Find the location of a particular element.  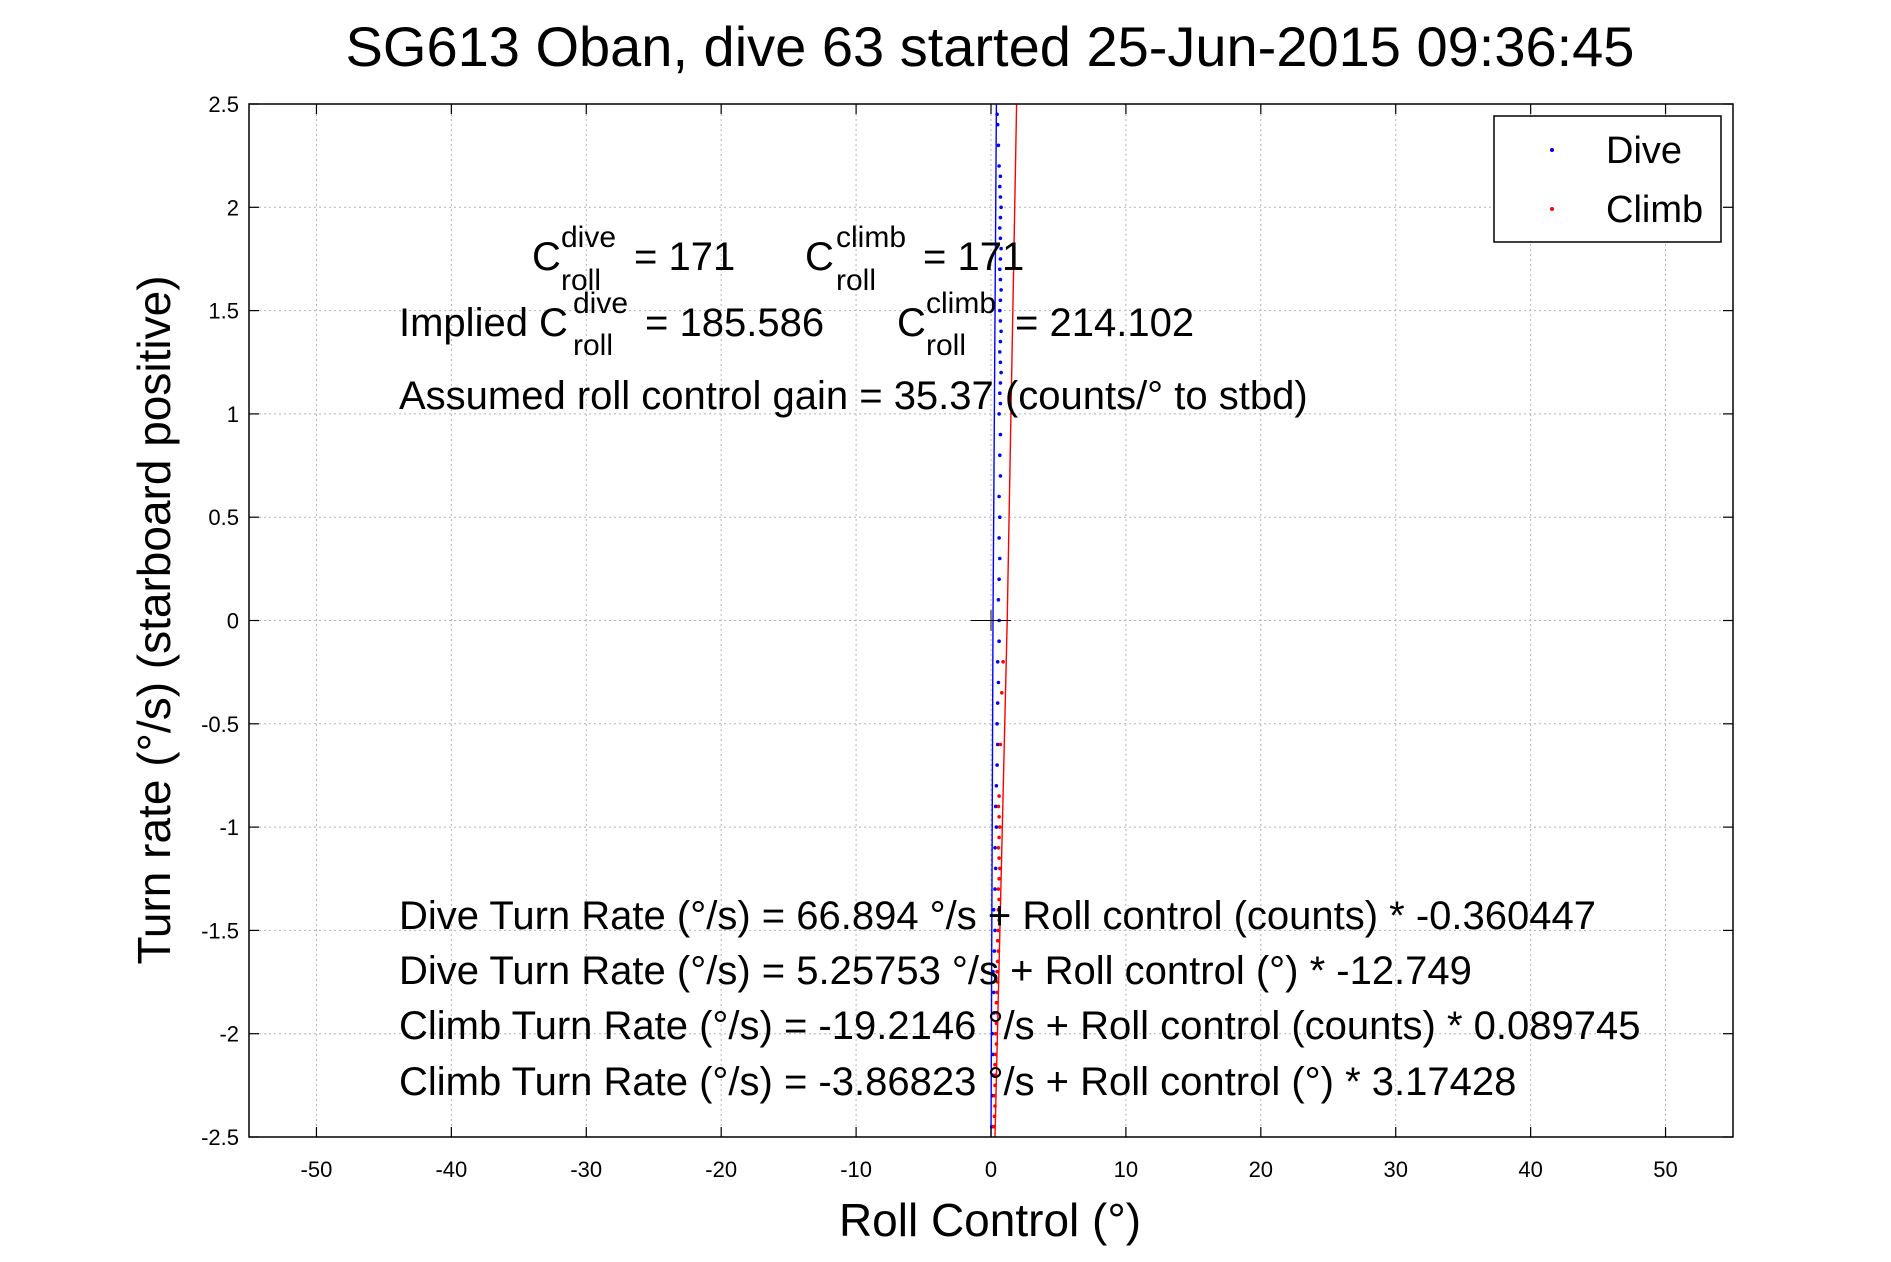

y-tick-label: -1.5 is located at coordinates (220, 930).